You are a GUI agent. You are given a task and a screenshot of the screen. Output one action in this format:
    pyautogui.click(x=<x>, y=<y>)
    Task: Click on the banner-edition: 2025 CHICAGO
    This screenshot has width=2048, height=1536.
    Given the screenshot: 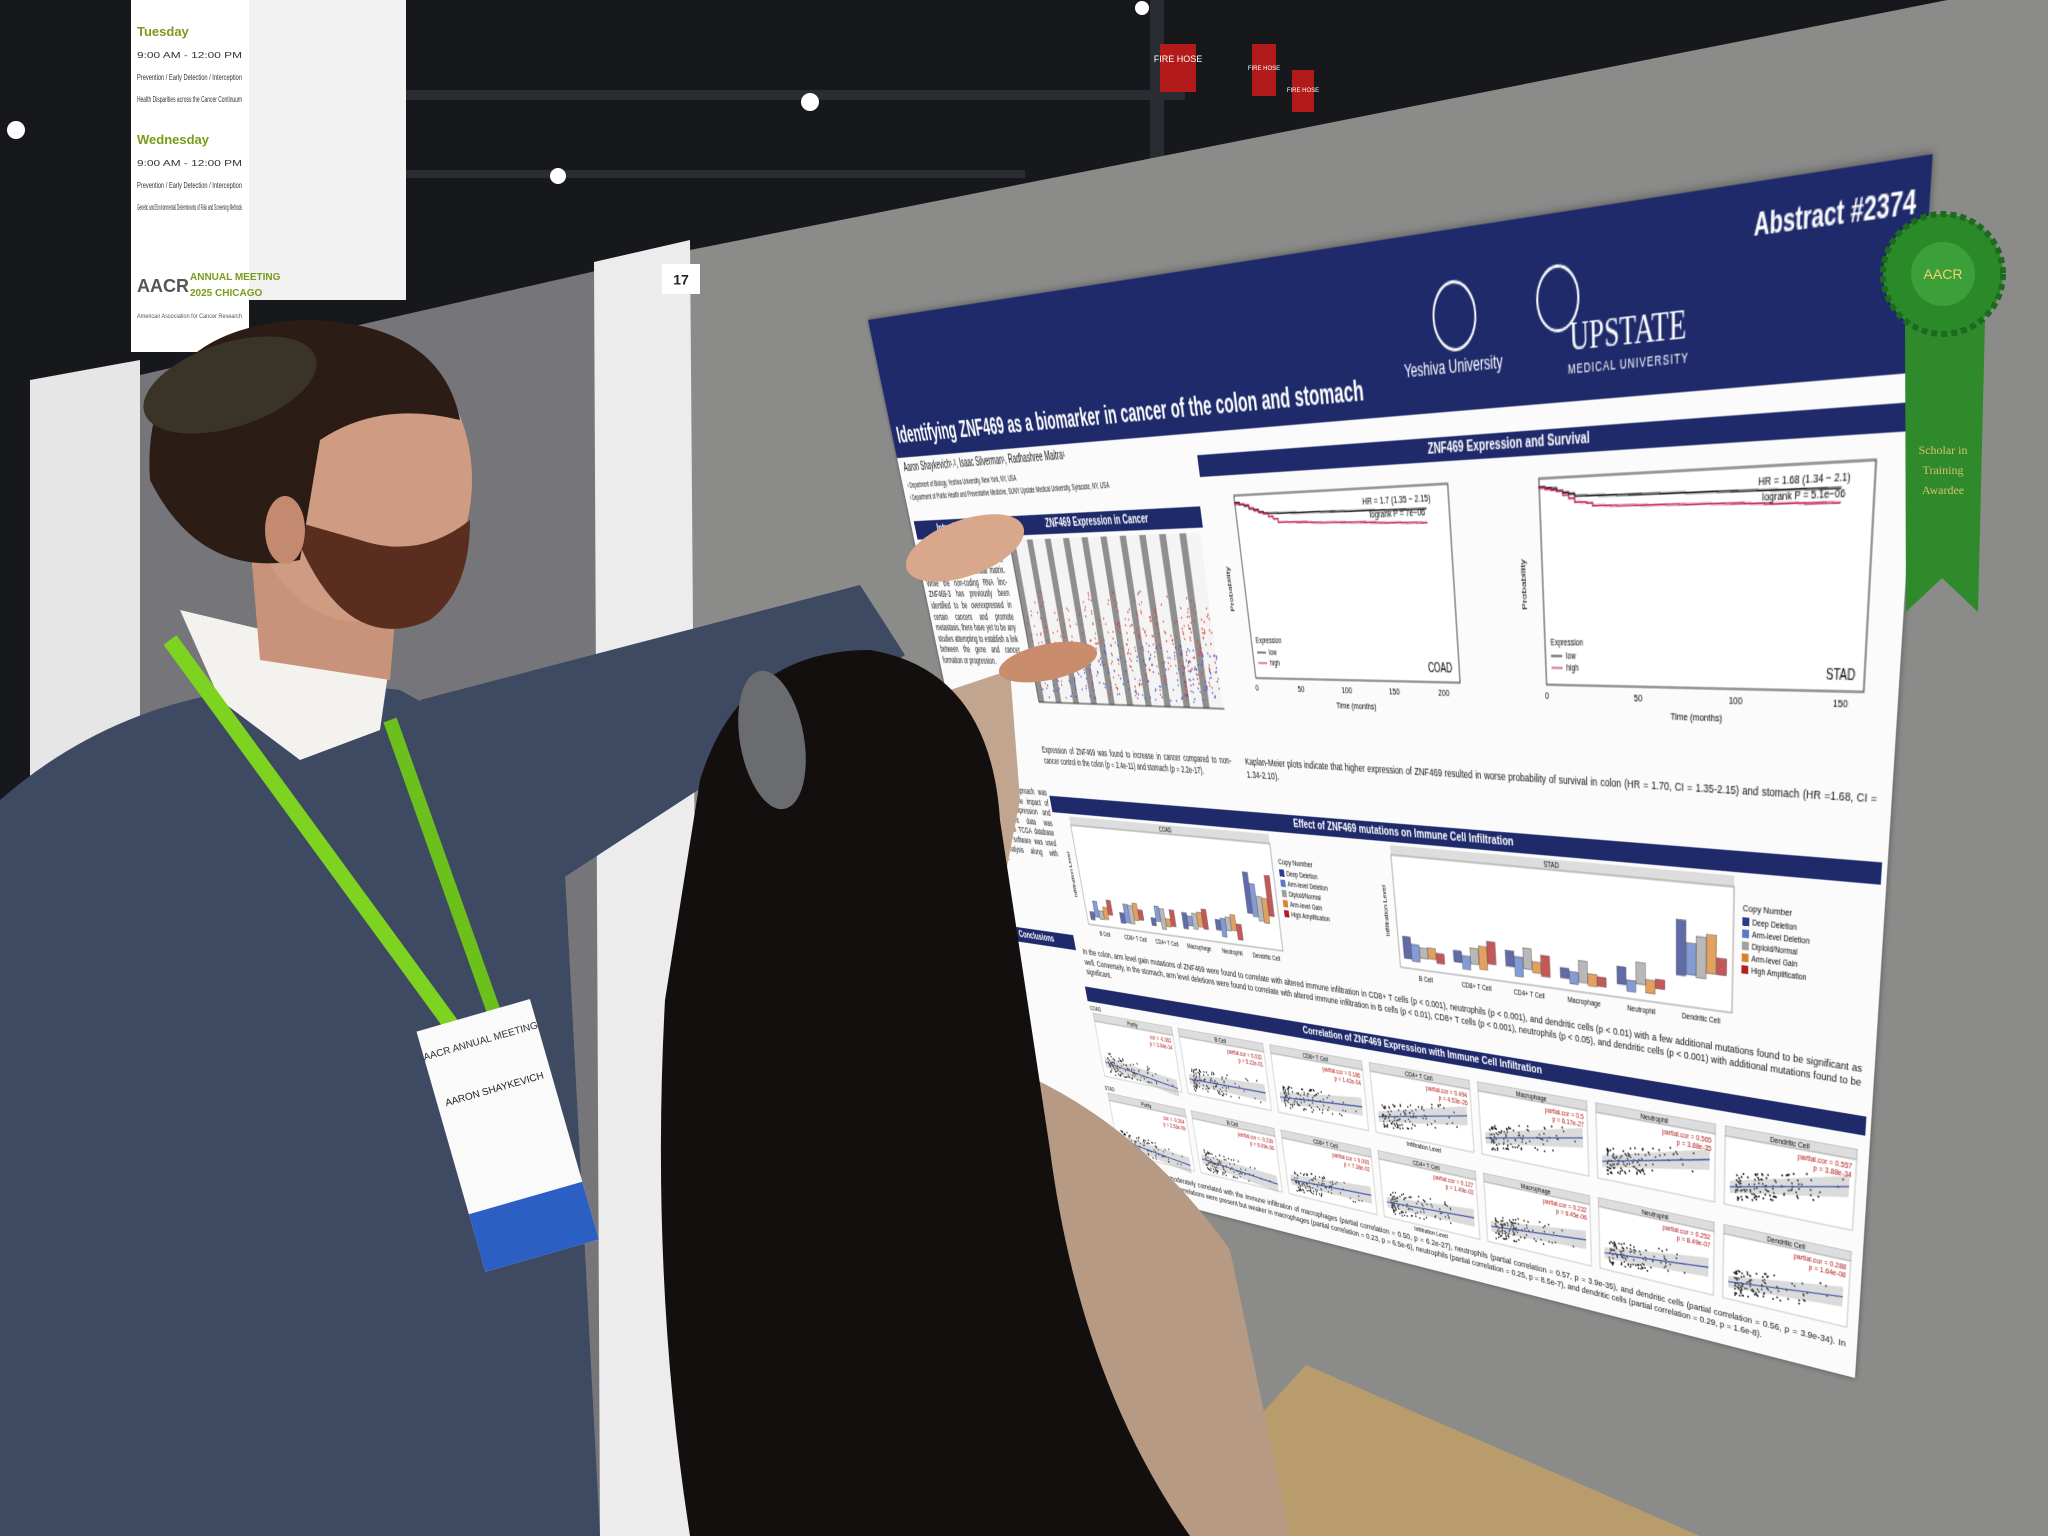 What is the action you would take?
    pyautogui.click(x=226, y=293)
    